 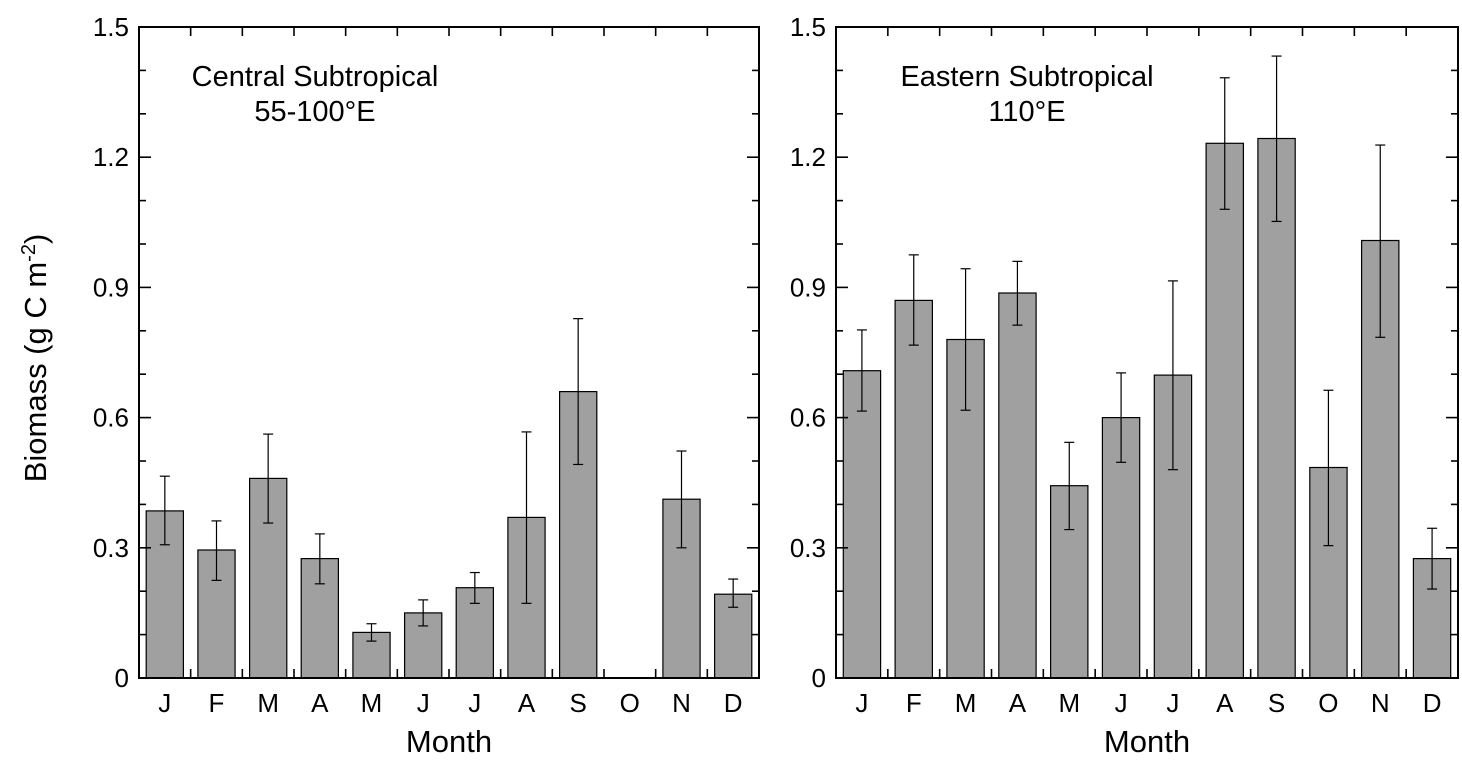 I want to click on y-axis-title-close: ), so click(x=35, y=239).